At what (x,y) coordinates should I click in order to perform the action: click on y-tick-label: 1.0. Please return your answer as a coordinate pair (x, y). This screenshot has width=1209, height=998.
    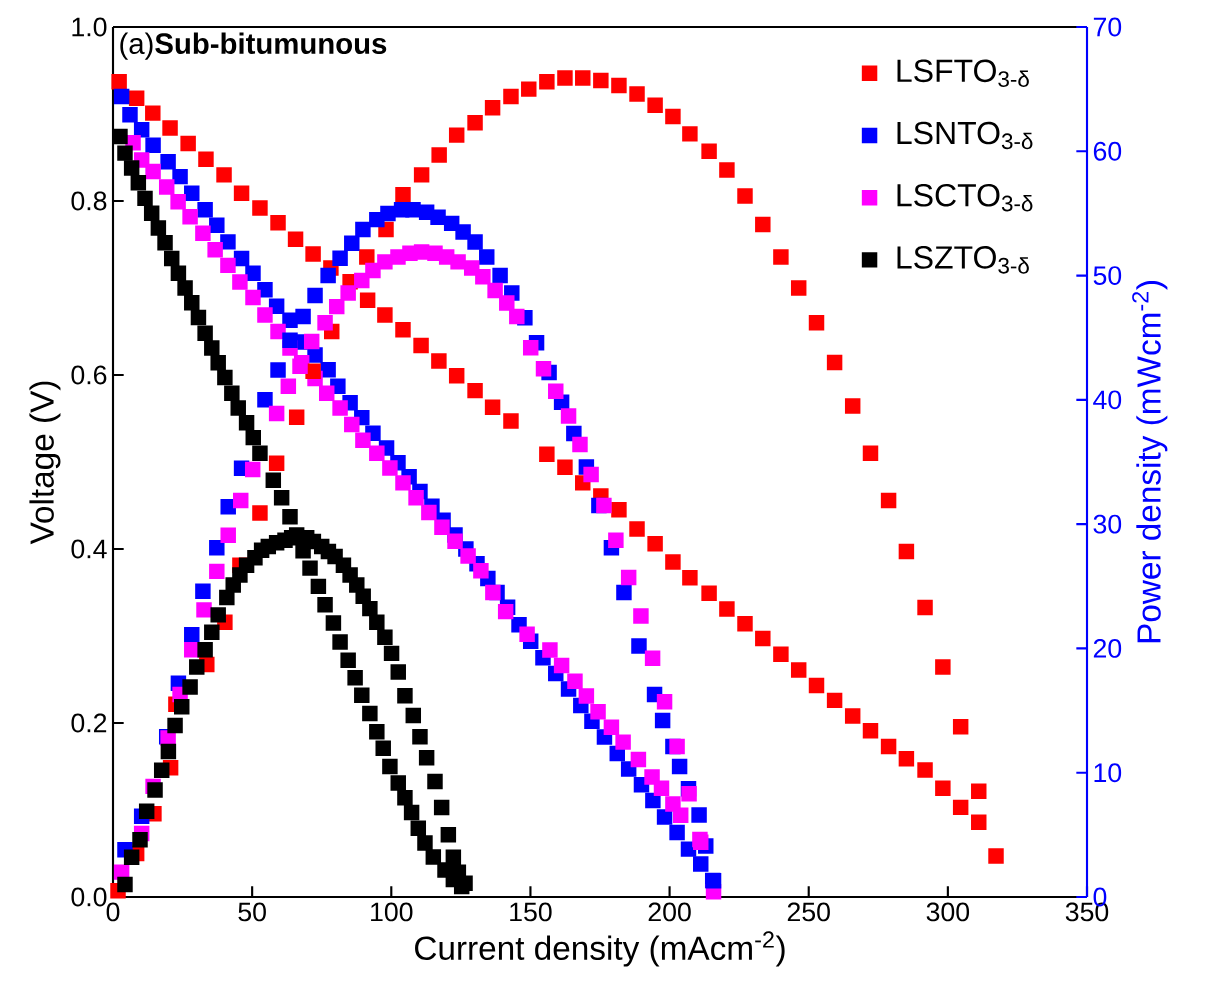
    Looking at the image, I should click on (89, 27).